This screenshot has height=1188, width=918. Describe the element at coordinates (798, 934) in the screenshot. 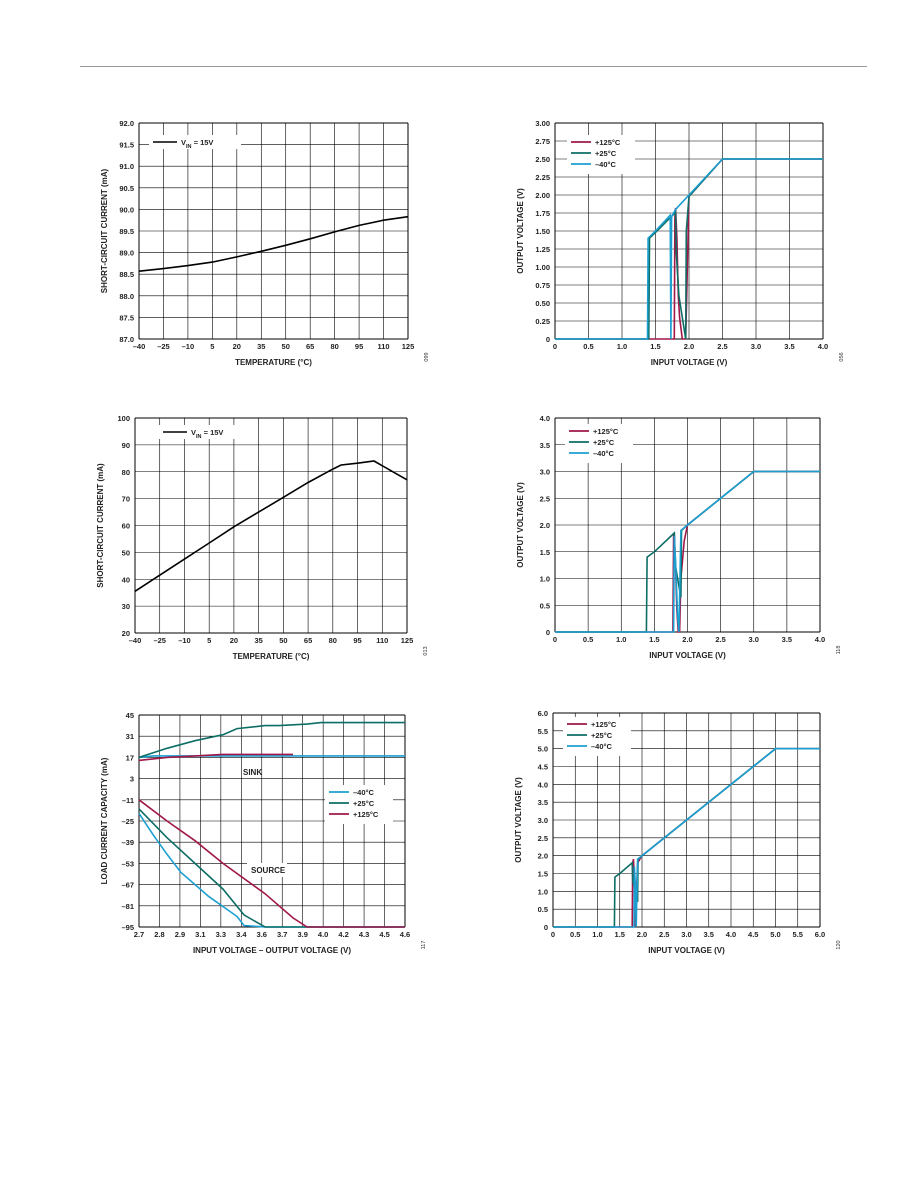

I see `x-tick-label: 5.5` at that location.